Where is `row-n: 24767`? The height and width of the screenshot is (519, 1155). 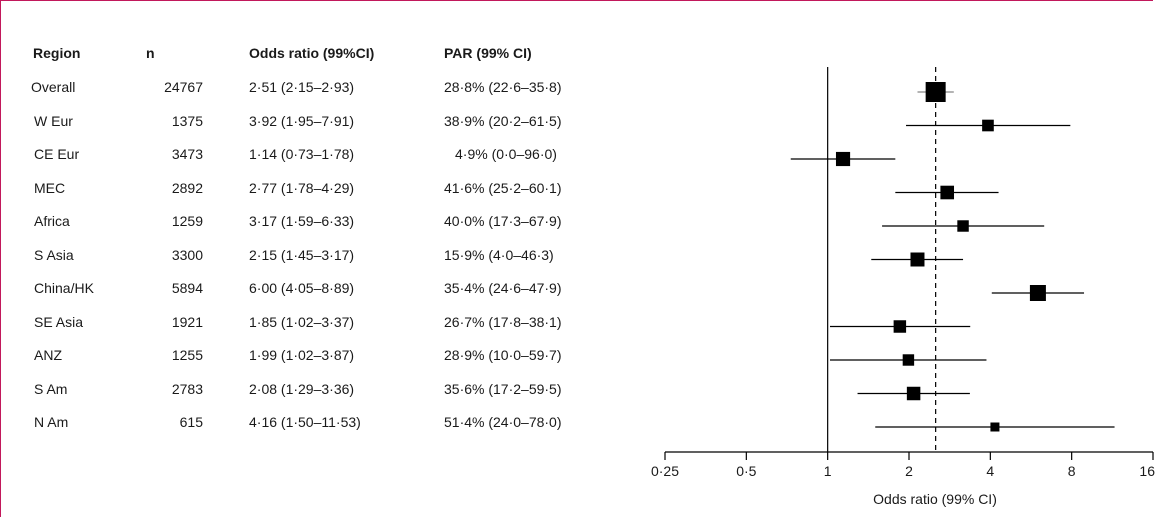
row-n: 24767 is located at coordinates (183, 87).